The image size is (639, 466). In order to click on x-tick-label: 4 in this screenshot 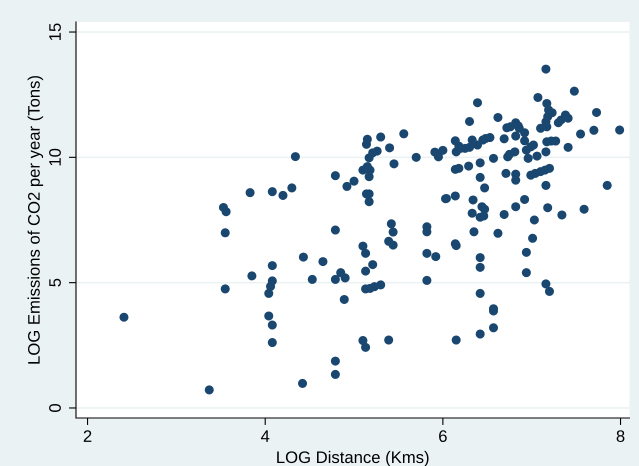, I will do `click(265, 436)`.